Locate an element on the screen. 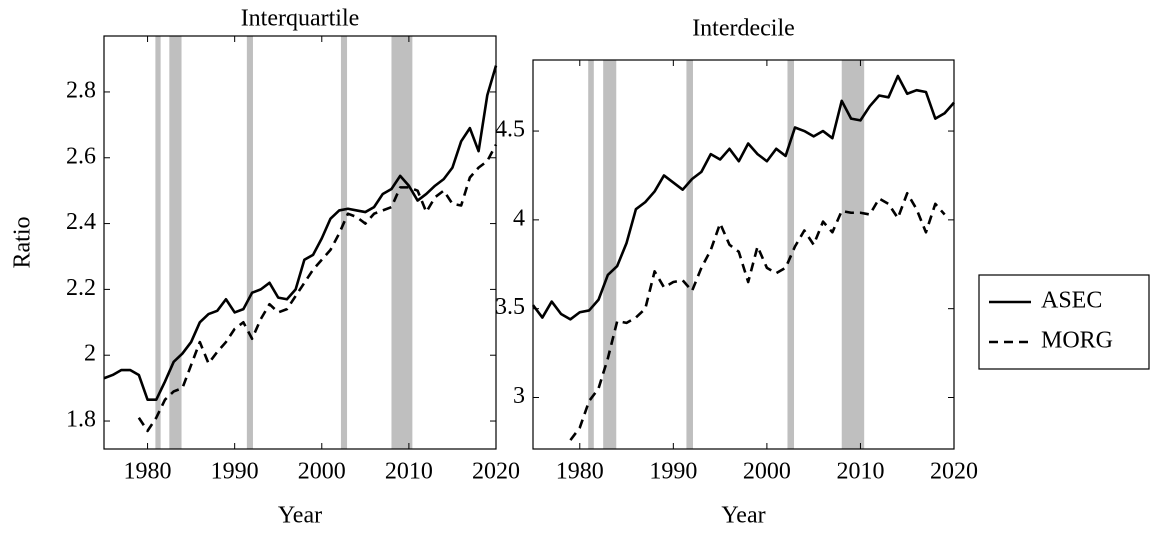 This screenshot has height=536, width=1157. y-tick-label: 1.8 is located at coordinates (81, 420).